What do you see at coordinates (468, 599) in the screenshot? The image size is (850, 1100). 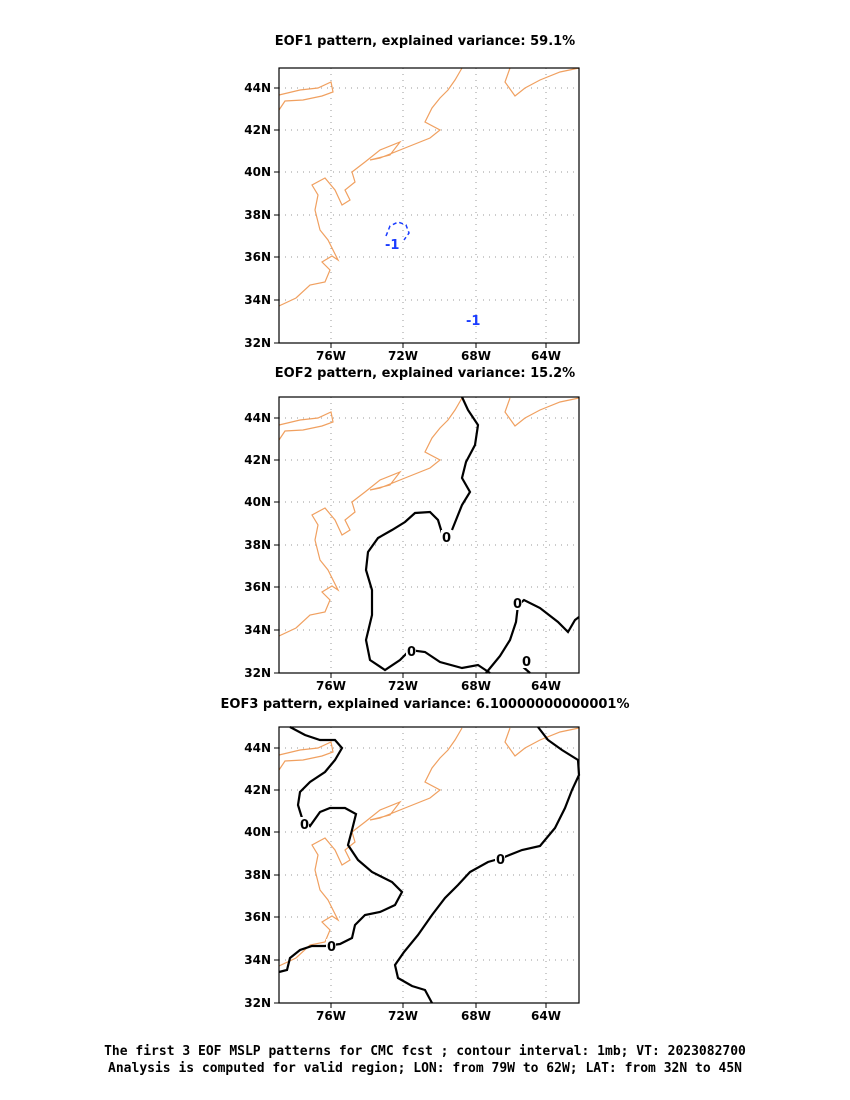 I see `eof2-contour-labels` at bounding box center [468, 599].